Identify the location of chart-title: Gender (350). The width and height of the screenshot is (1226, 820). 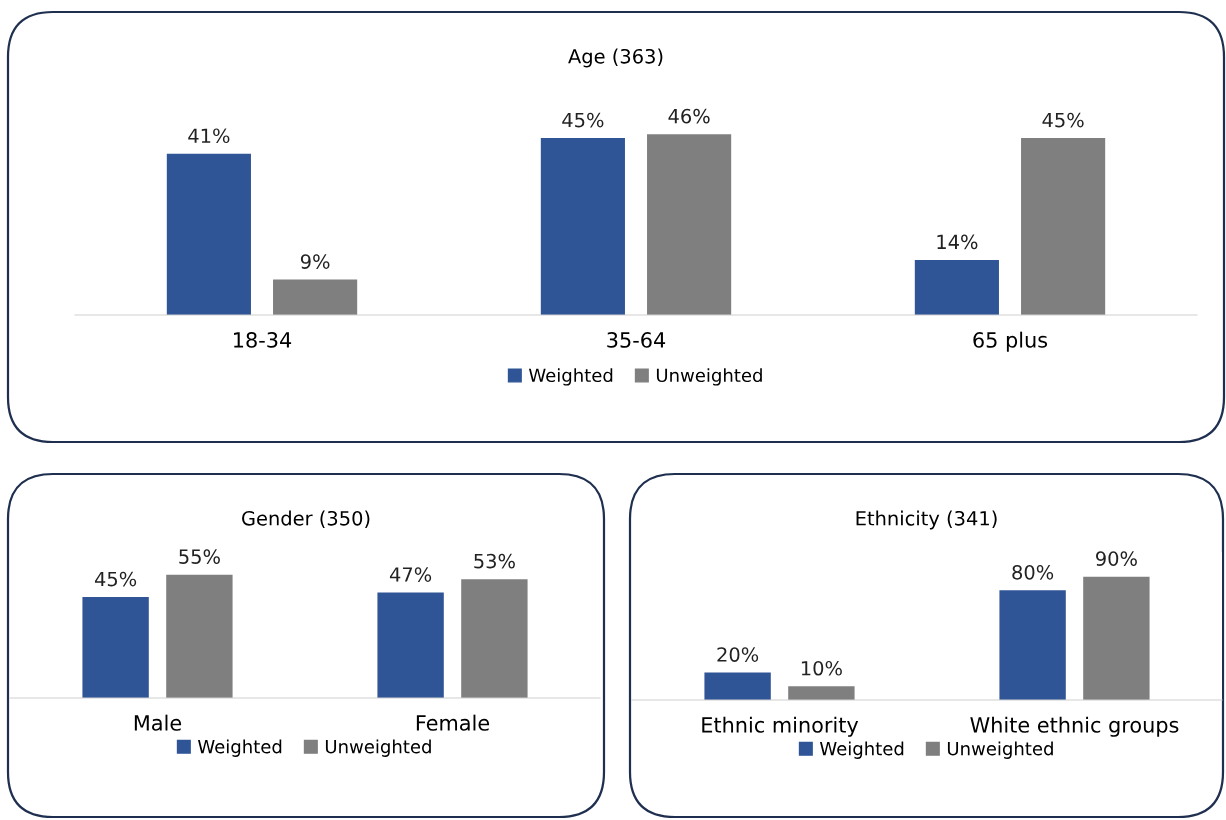
(306, 519).